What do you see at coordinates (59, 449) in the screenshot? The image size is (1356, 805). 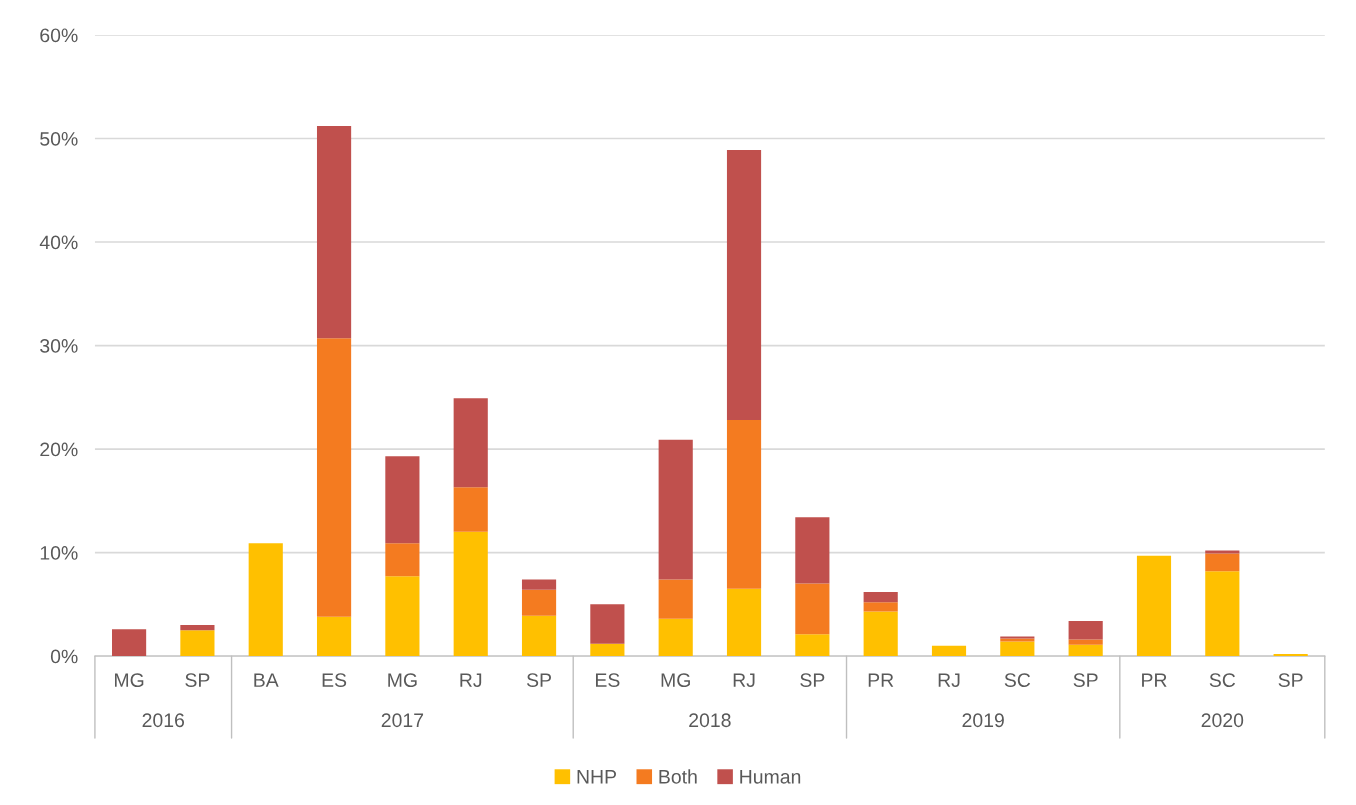 I see `y-tick-label: 20%` at bounding box center [59, 449].